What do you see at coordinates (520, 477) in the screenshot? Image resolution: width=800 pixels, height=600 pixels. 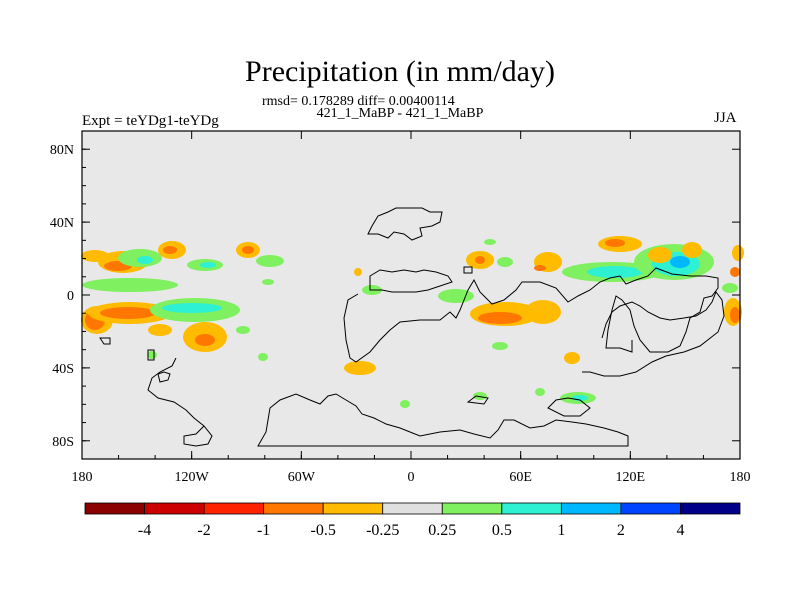 I see `x-tick-label: 60E` at bounding box center [520, 477].